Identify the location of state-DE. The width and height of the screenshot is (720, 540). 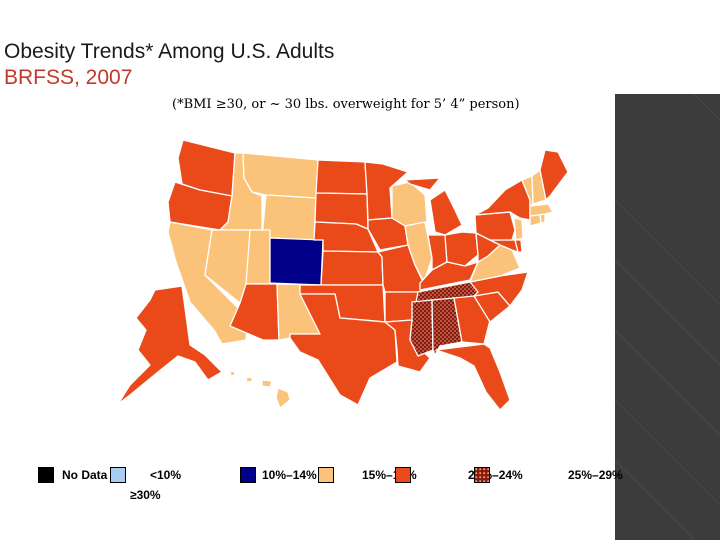
(518, 246).